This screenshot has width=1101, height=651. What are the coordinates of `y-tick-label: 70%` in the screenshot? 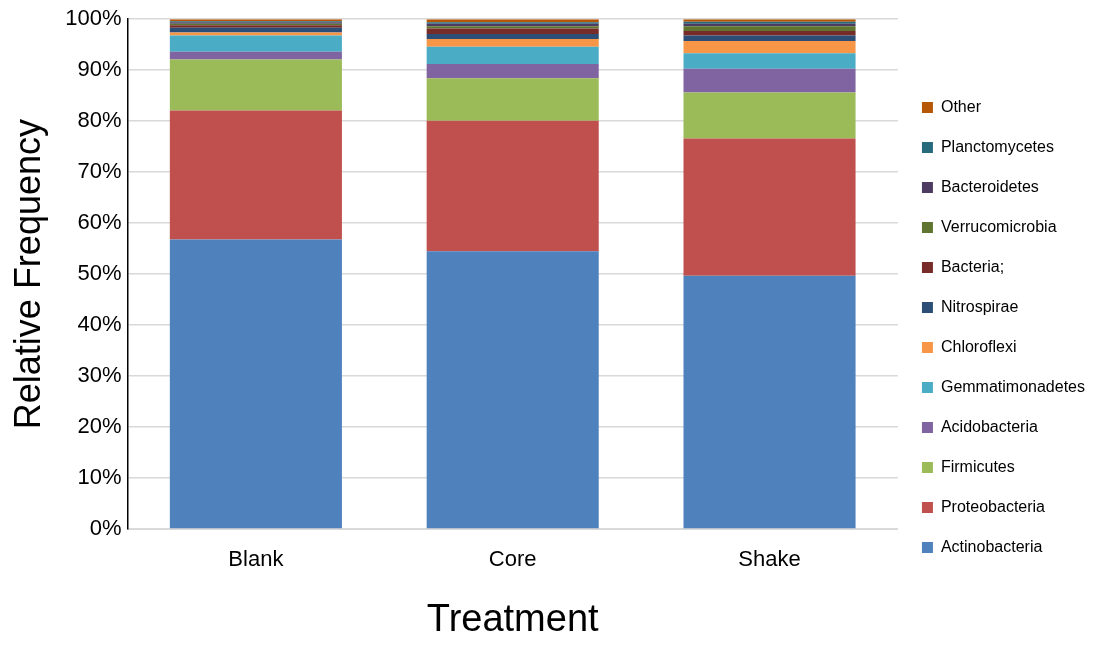 It's located at (99, 171).